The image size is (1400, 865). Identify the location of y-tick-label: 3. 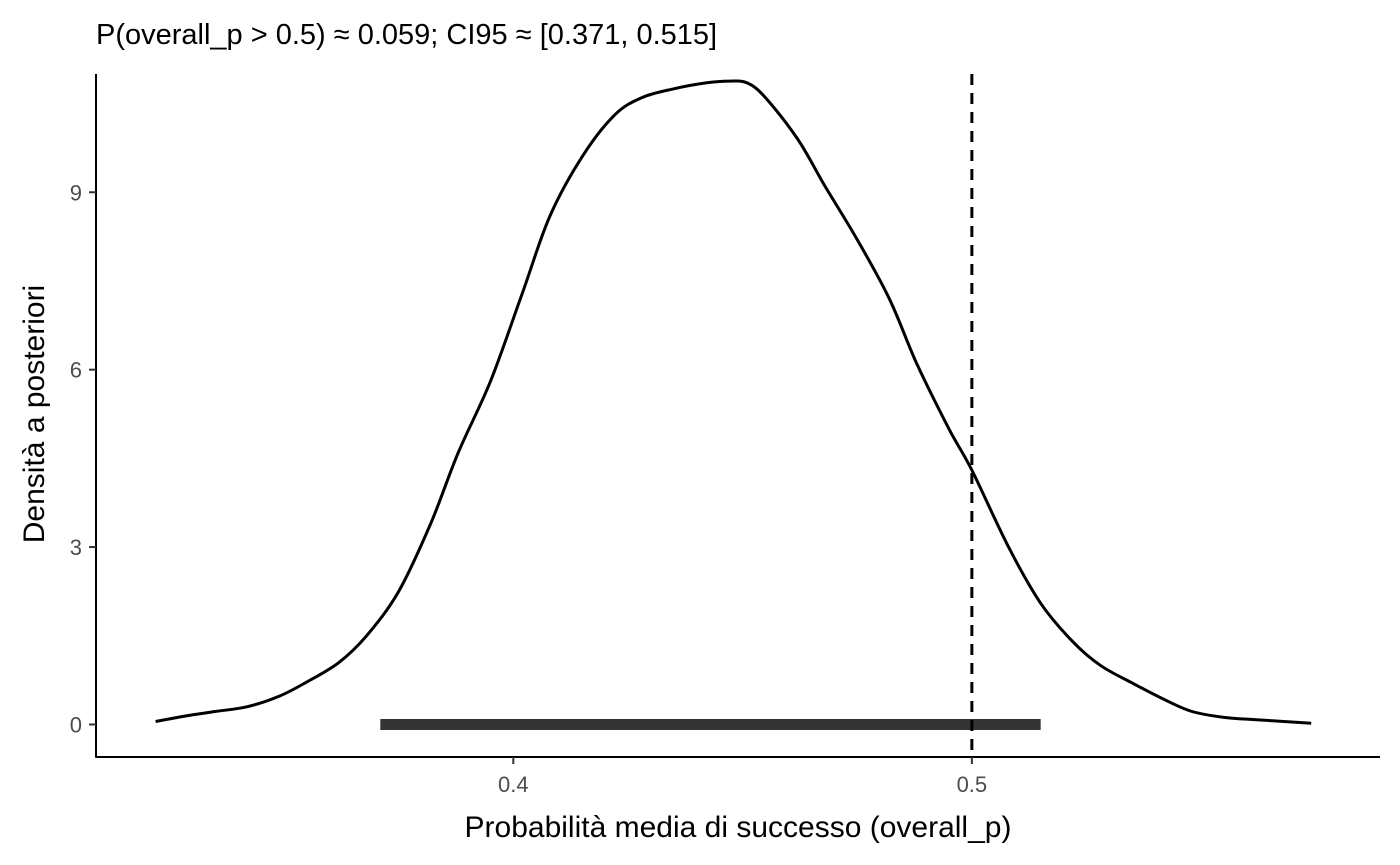
(76, 547).